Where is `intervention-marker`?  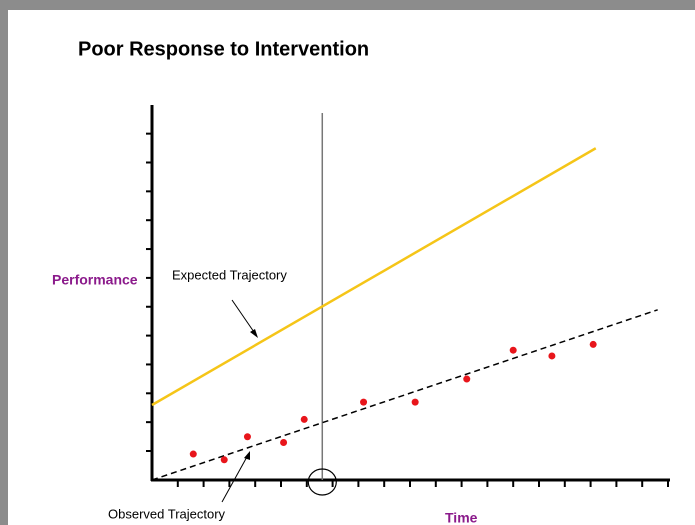 intervention-marker is located at coordinates (322, 482).